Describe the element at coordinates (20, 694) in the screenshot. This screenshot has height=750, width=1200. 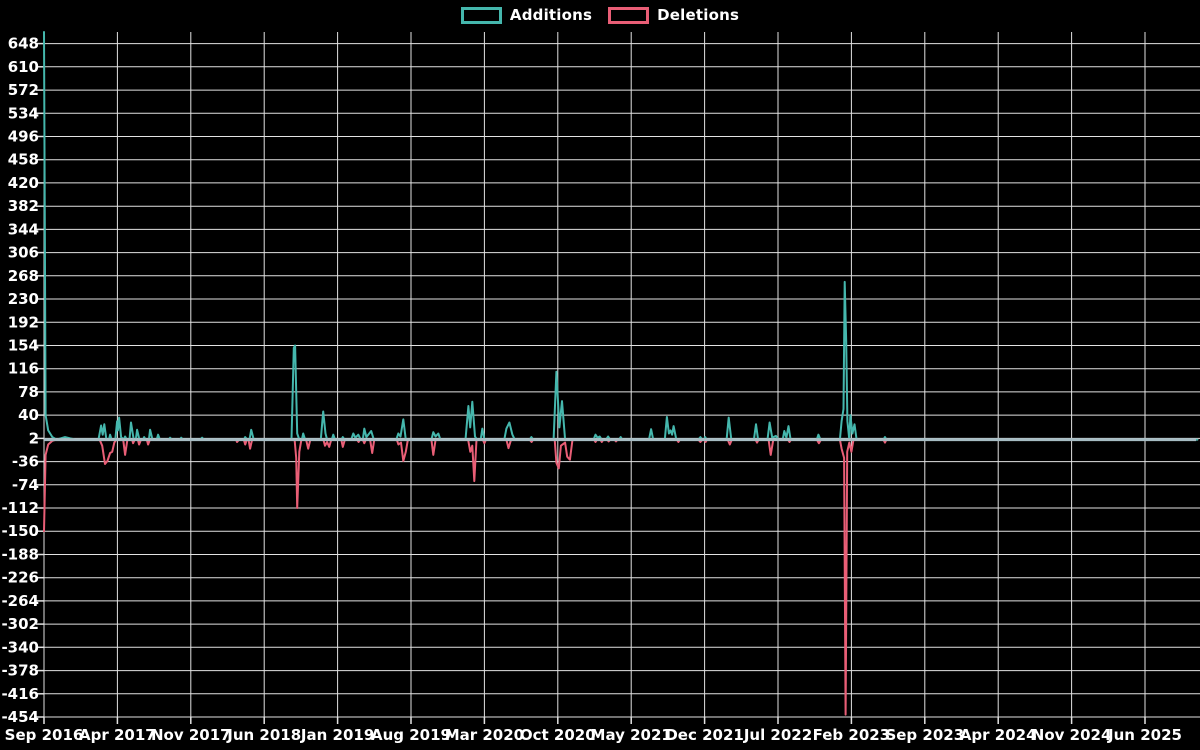
I see `y-tick-label: -416` at that location.